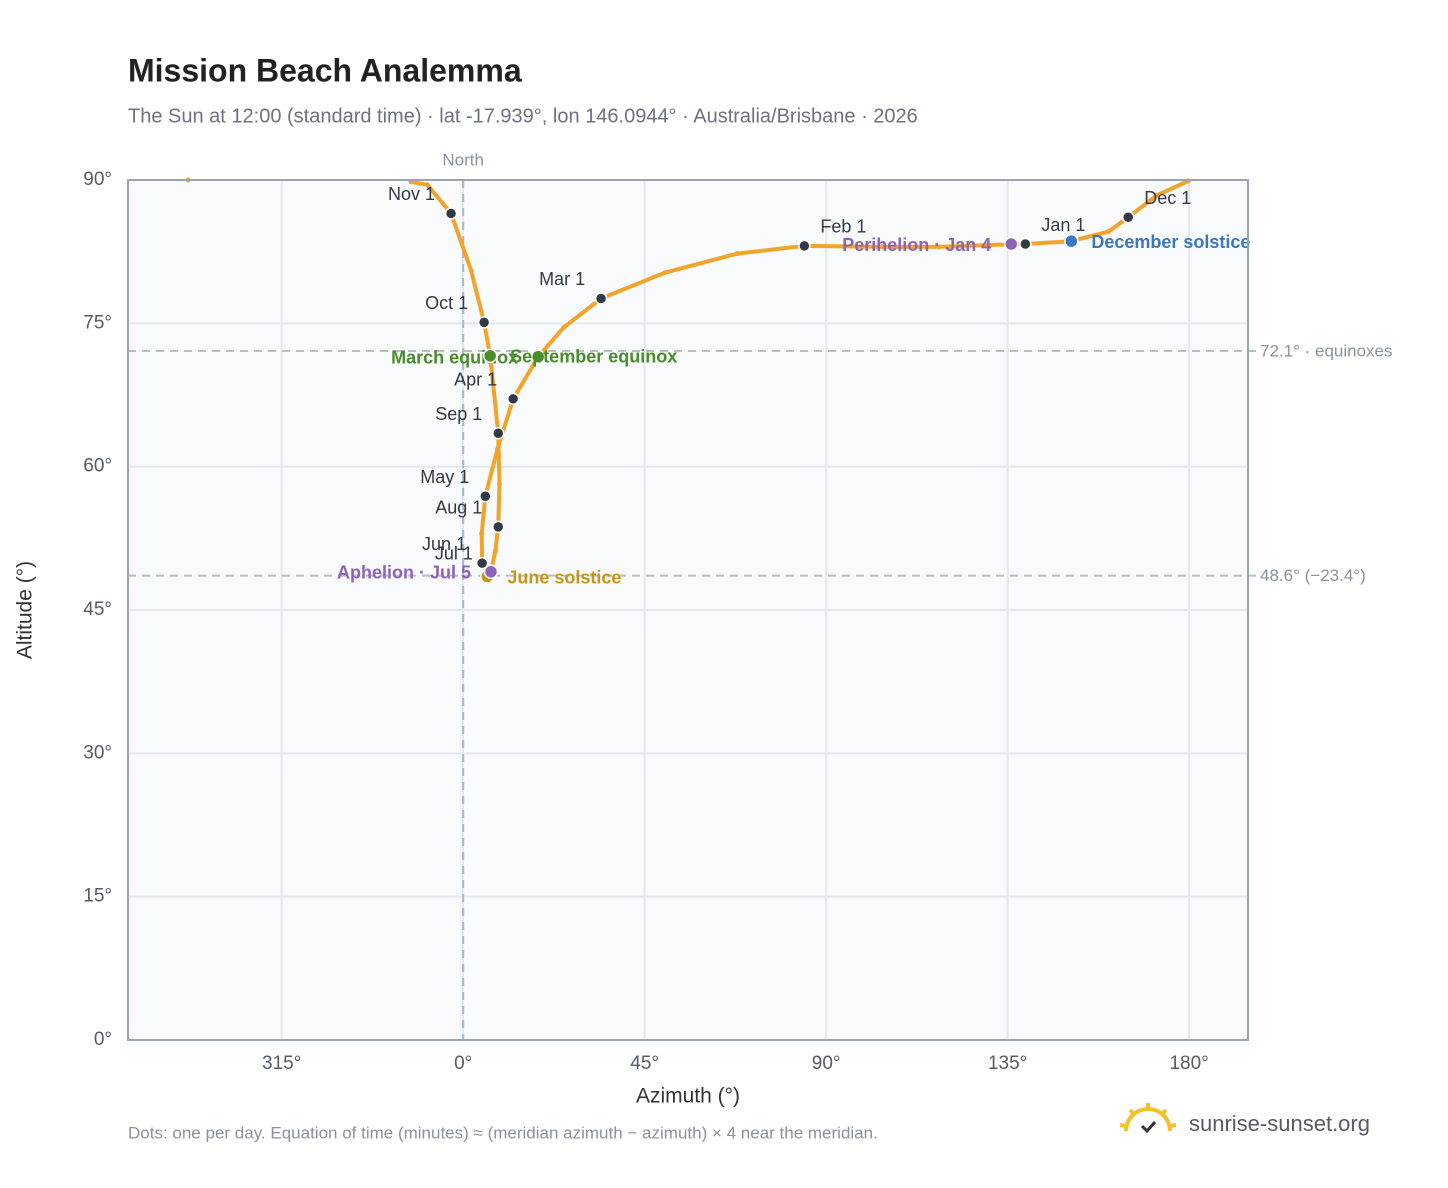 This screenshot has width=1448, height=1188. Describe the element at coordinates (325, 70) in the screenshot. I see `chart-title: Mission Beach Analemma` at that location.